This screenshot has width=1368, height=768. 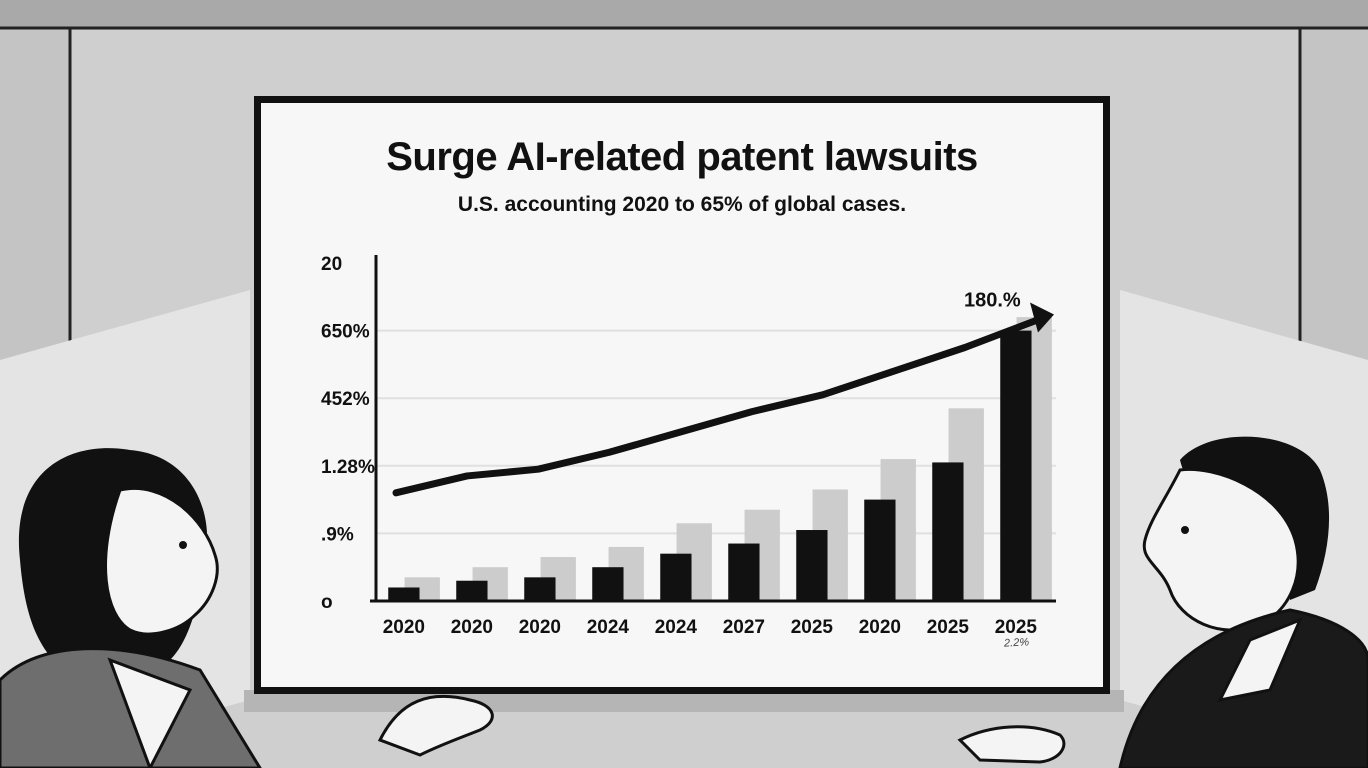 What do you see at coordinates (744, 627) in the screenshot?
I see `x-tick-label: 2027` at bounding box center [744, 627].